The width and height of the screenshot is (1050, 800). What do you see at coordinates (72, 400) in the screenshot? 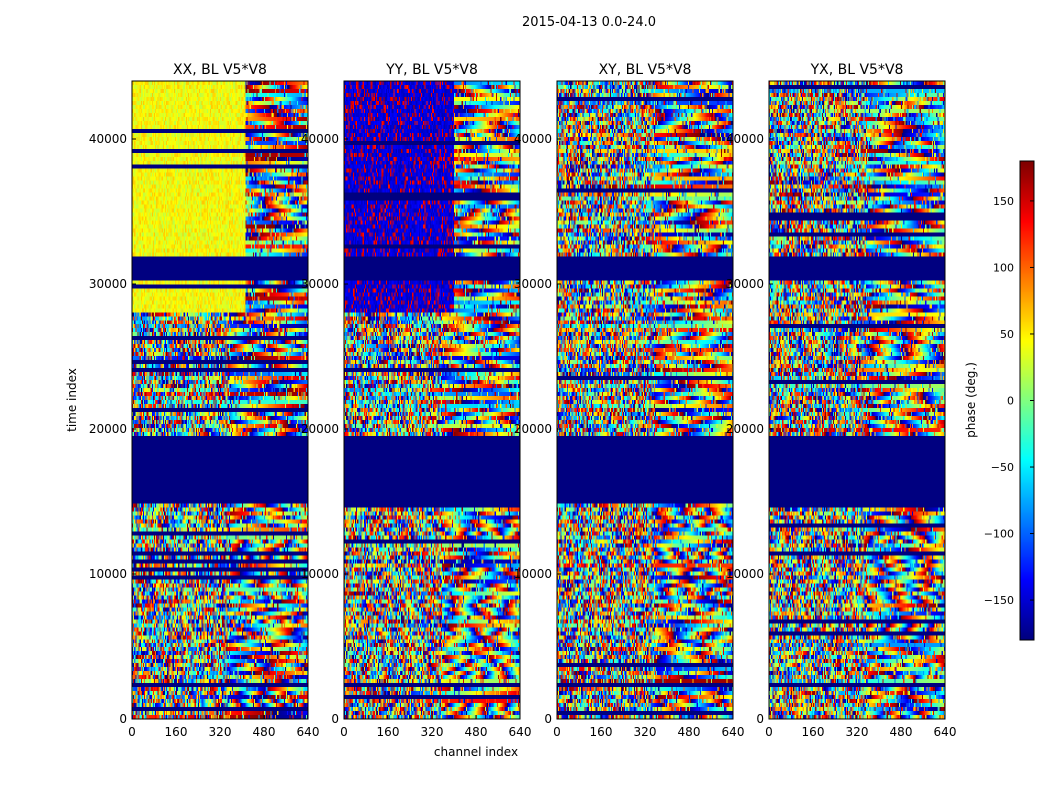
I see `y-axis-label: time index` at bounding box center [72, 400].